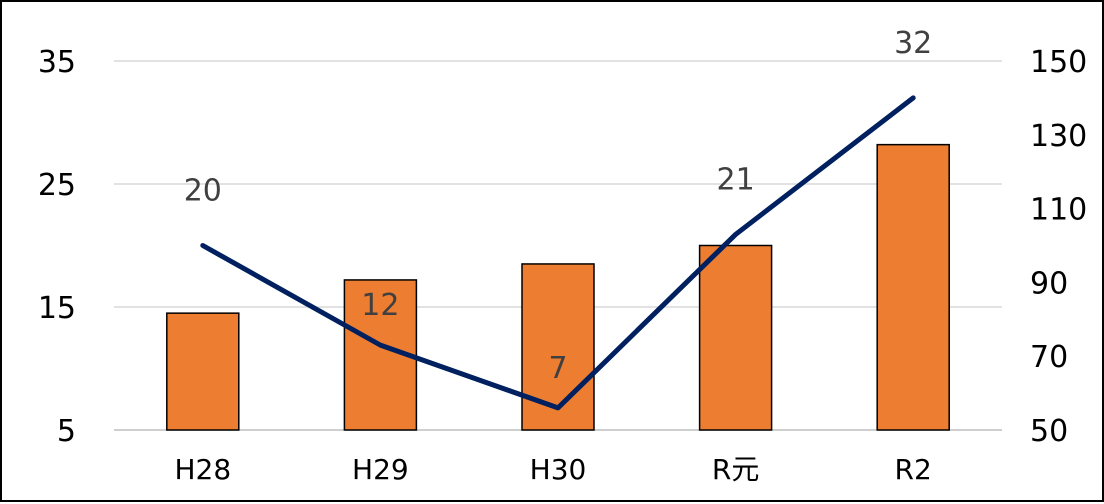 The height and width of the screenshot is (504, 1104). I want to click on left-tick-label: 5, so click(66, 431).